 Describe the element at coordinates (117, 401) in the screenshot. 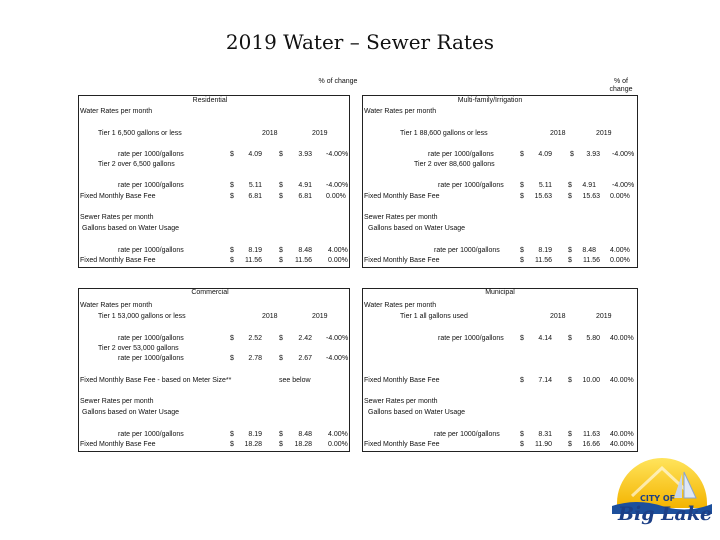

I see `commercial-sewer-label: Sewer Rates per month` at that location.